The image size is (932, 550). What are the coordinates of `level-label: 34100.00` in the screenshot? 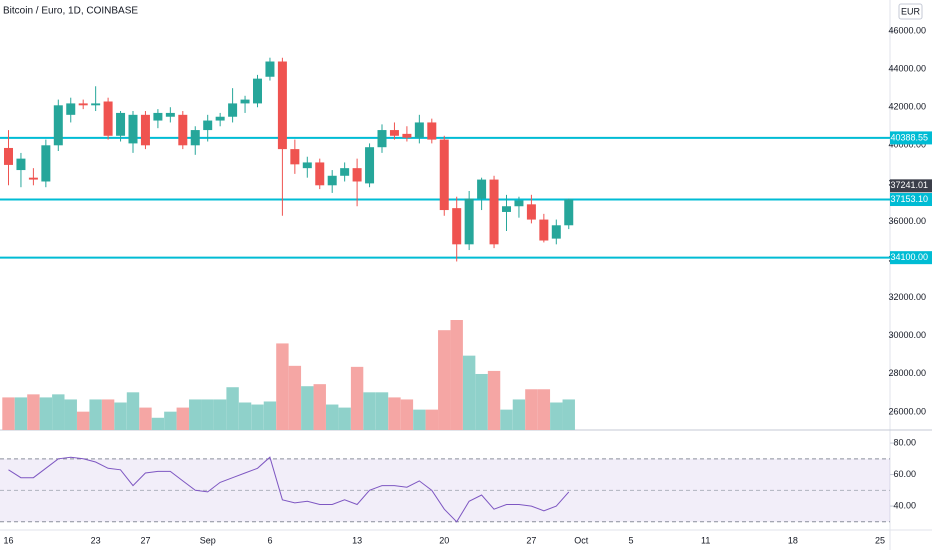 It's located at (911, 258).